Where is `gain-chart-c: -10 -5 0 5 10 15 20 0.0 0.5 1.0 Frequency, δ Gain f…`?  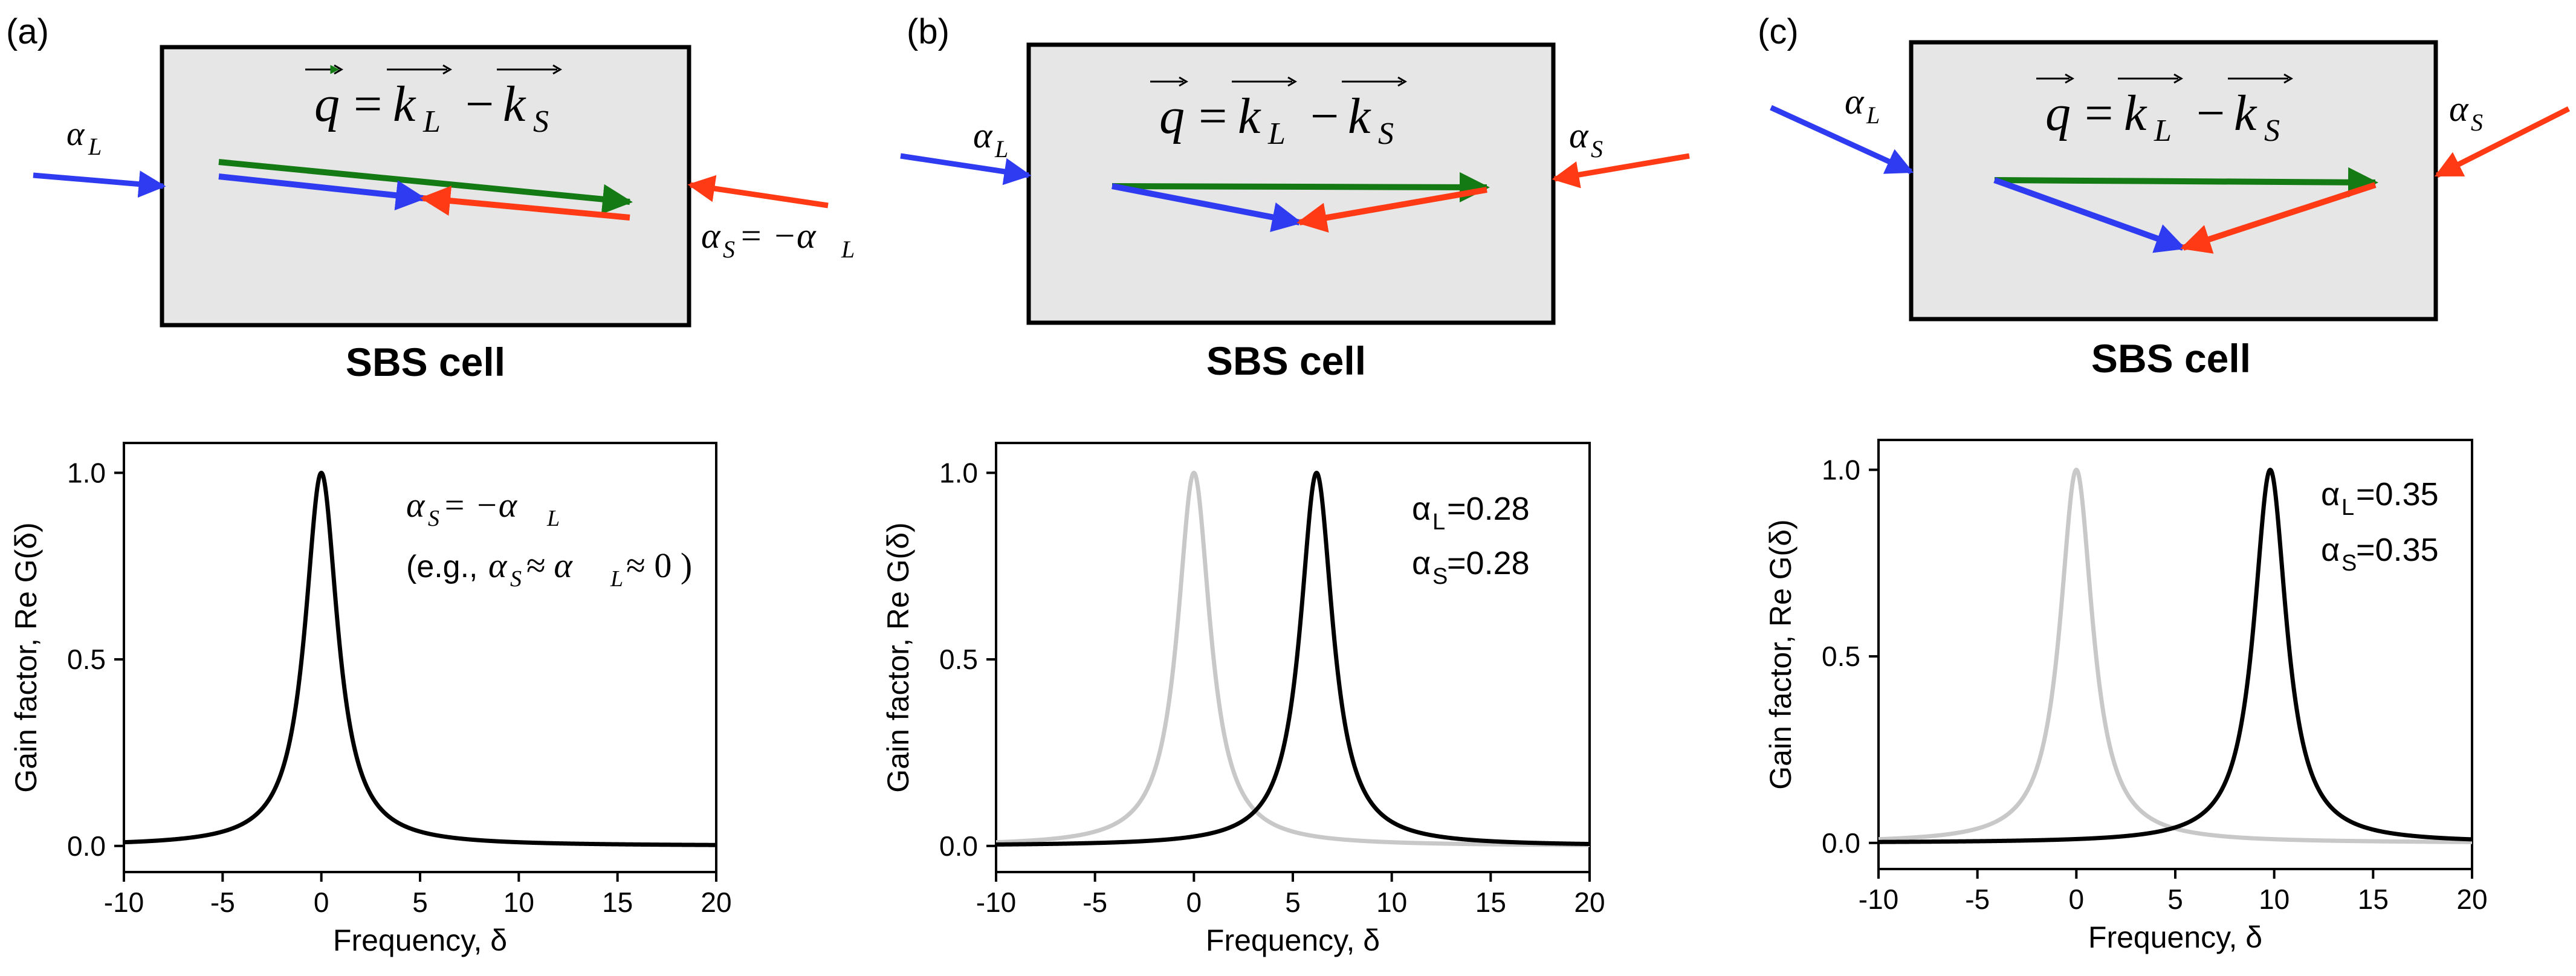 gain-chart-c: -10 -5 0 5 10 15 20 0.0 0.5 1.0 Frequency, δ Gain f… is located at coordinates (2126, 696).